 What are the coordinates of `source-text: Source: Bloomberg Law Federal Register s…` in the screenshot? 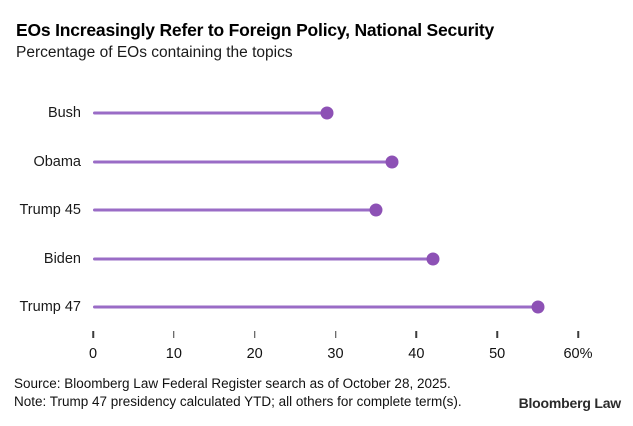 It's located at (232, 383).